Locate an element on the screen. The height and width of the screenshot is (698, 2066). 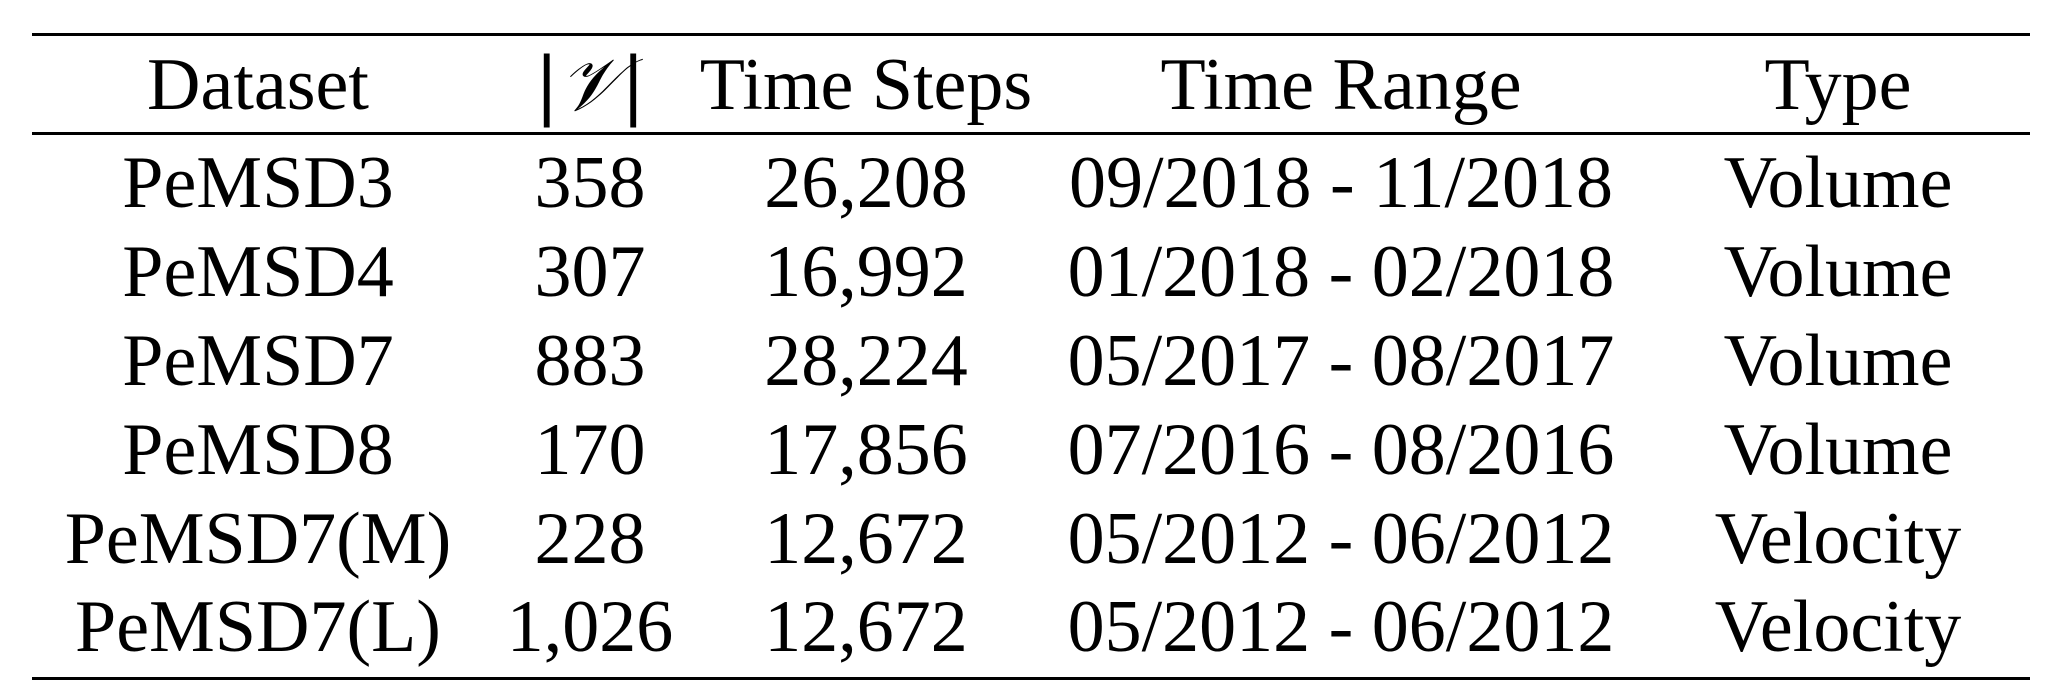
cell-time-range: 01/2018 - 02/2018 is located at coordinates (1341, 271).